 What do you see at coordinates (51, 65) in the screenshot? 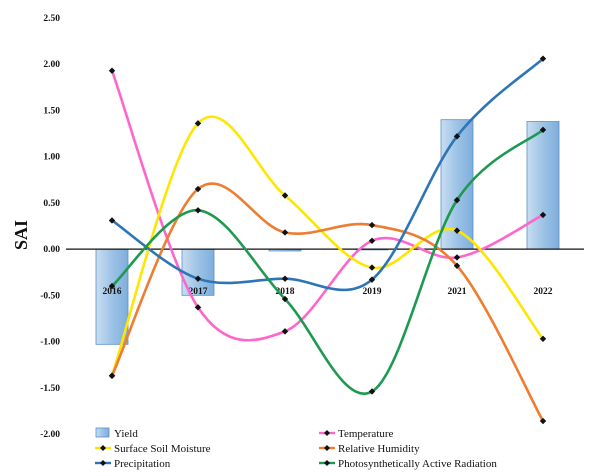
I see `y-tick-label: 2.00` at bounding box center [51, 65].